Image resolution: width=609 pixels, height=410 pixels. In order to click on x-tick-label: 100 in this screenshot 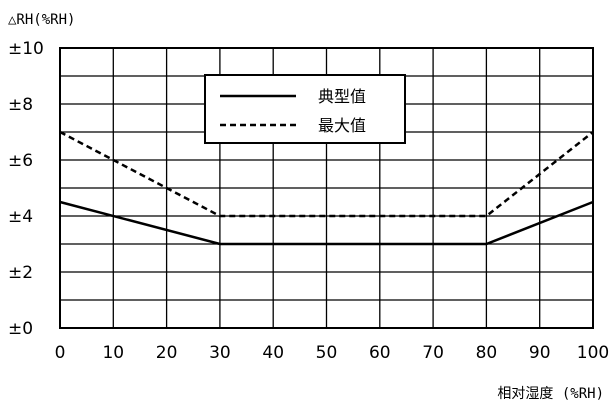, I will do `click(593, 353)`.